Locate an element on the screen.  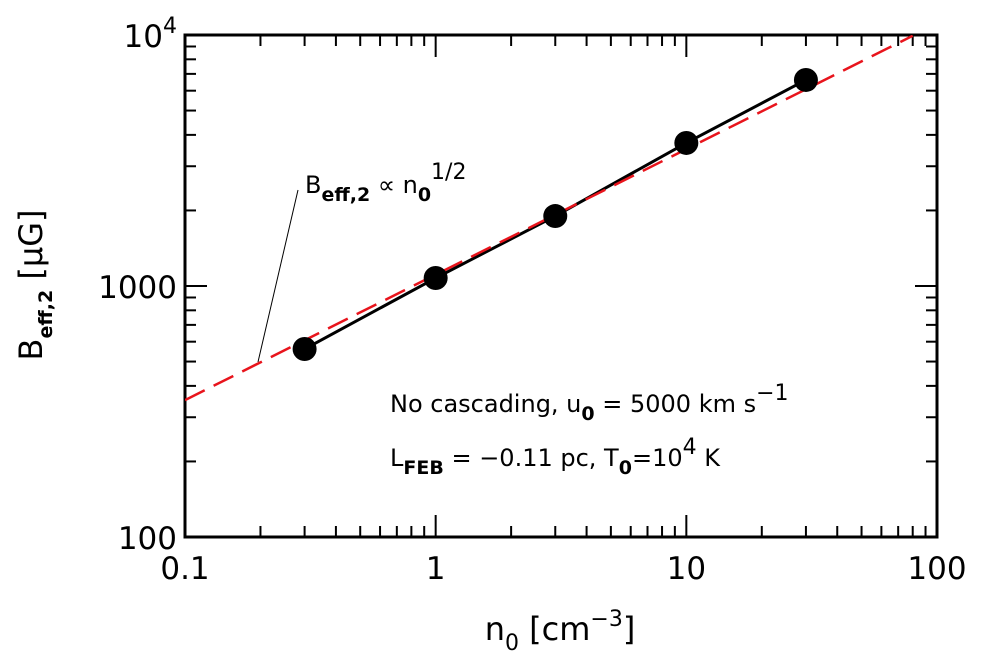
annotation-pointer is located at coordinates (278, 276).